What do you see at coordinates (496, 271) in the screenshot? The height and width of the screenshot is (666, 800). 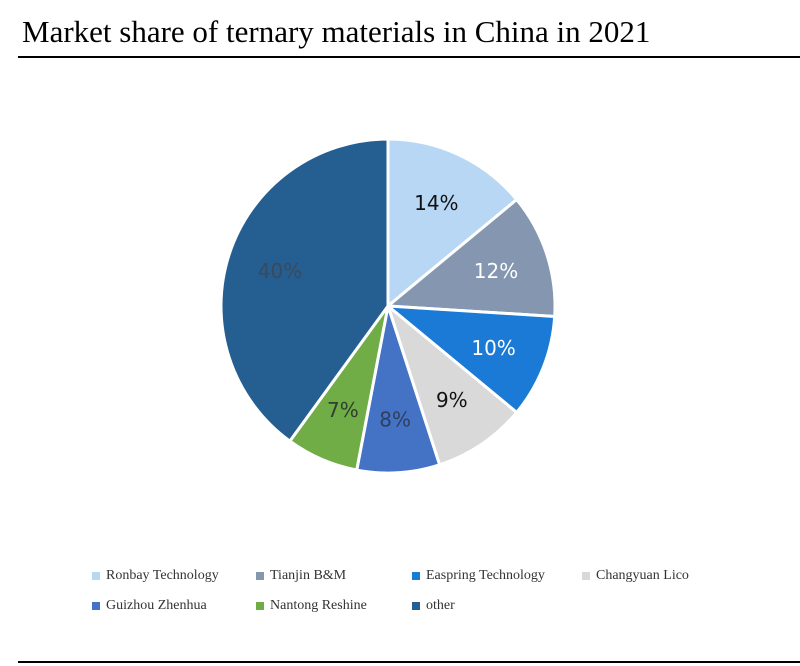 I see `data-label: 12%` at bounding box center [496, 271].